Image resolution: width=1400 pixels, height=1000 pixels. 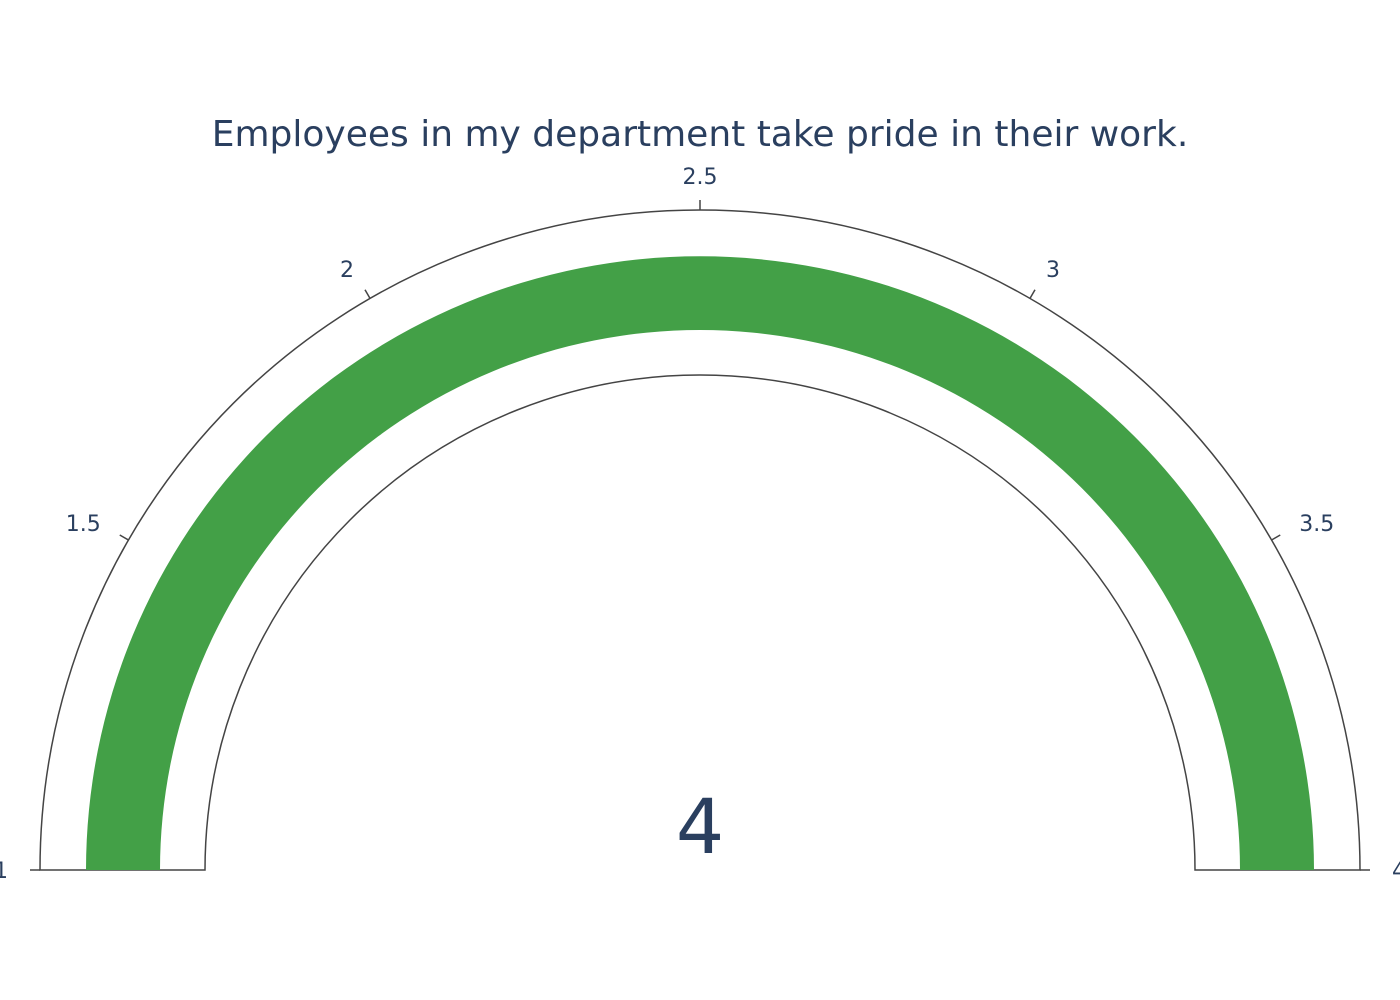 I want to click on gauge-tick-label: 2, so click(x=347, y=270).